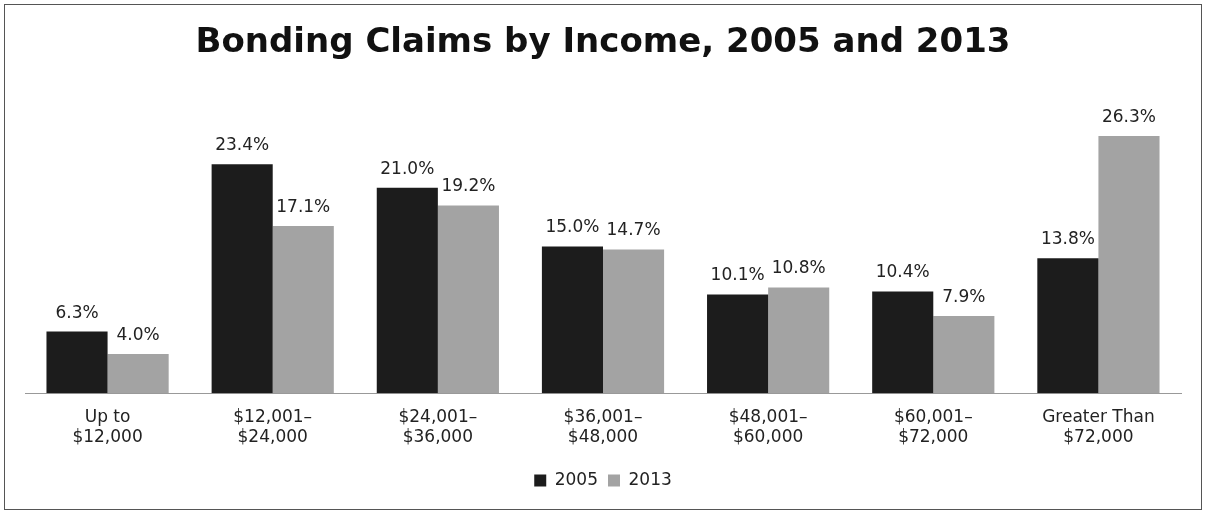 The width and height of the screenshot is (1208, 516). Describe the element at coordinates (902, 271) in the screenshot. I see `data-label: 10.4%` at that location.